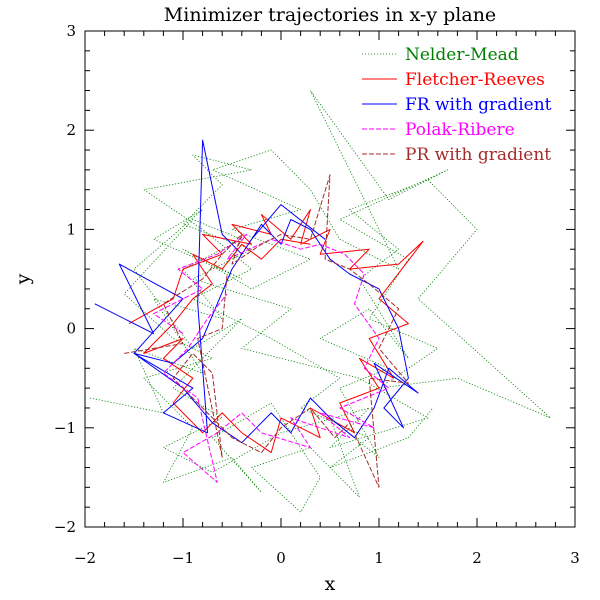 This screenshot has width=600, height=600. I want to click on y-tick-label: 2, so click(71, 130).